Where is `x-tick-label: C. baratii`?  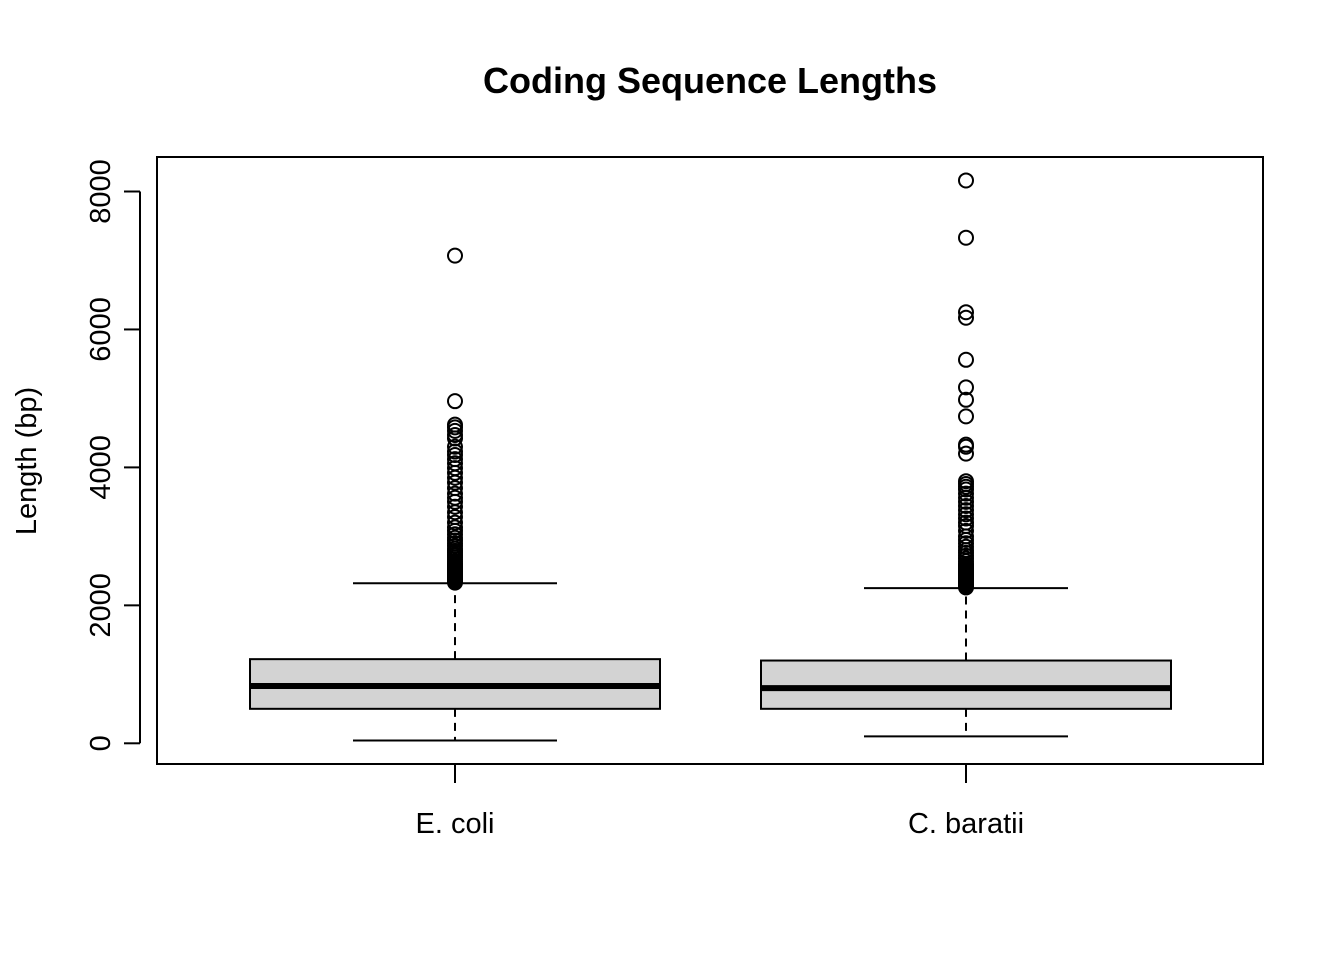
x-tick-label: C. baratii is located at coordinates (966, 824).